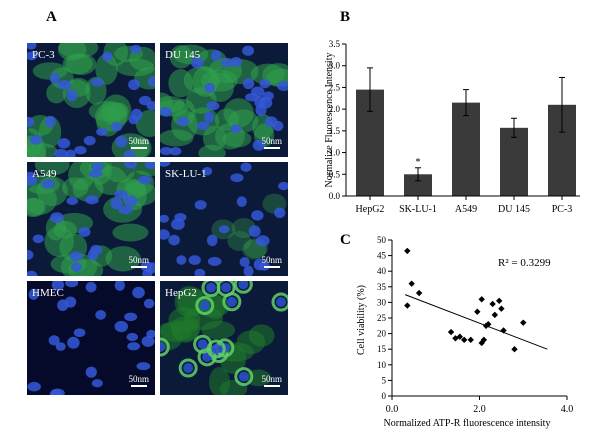 The image size is (600, 439). I want to click on micrograph-hepg2-image, so click(224, 338).